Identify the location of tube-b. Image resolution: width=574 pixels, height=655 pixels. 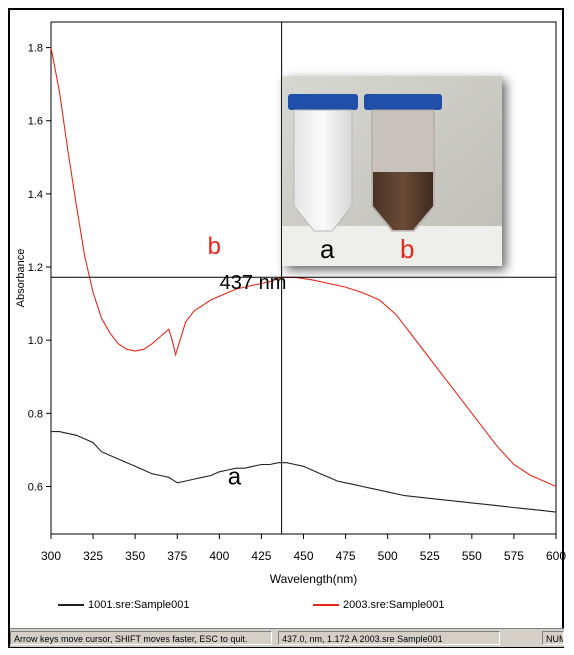
(403, 163).